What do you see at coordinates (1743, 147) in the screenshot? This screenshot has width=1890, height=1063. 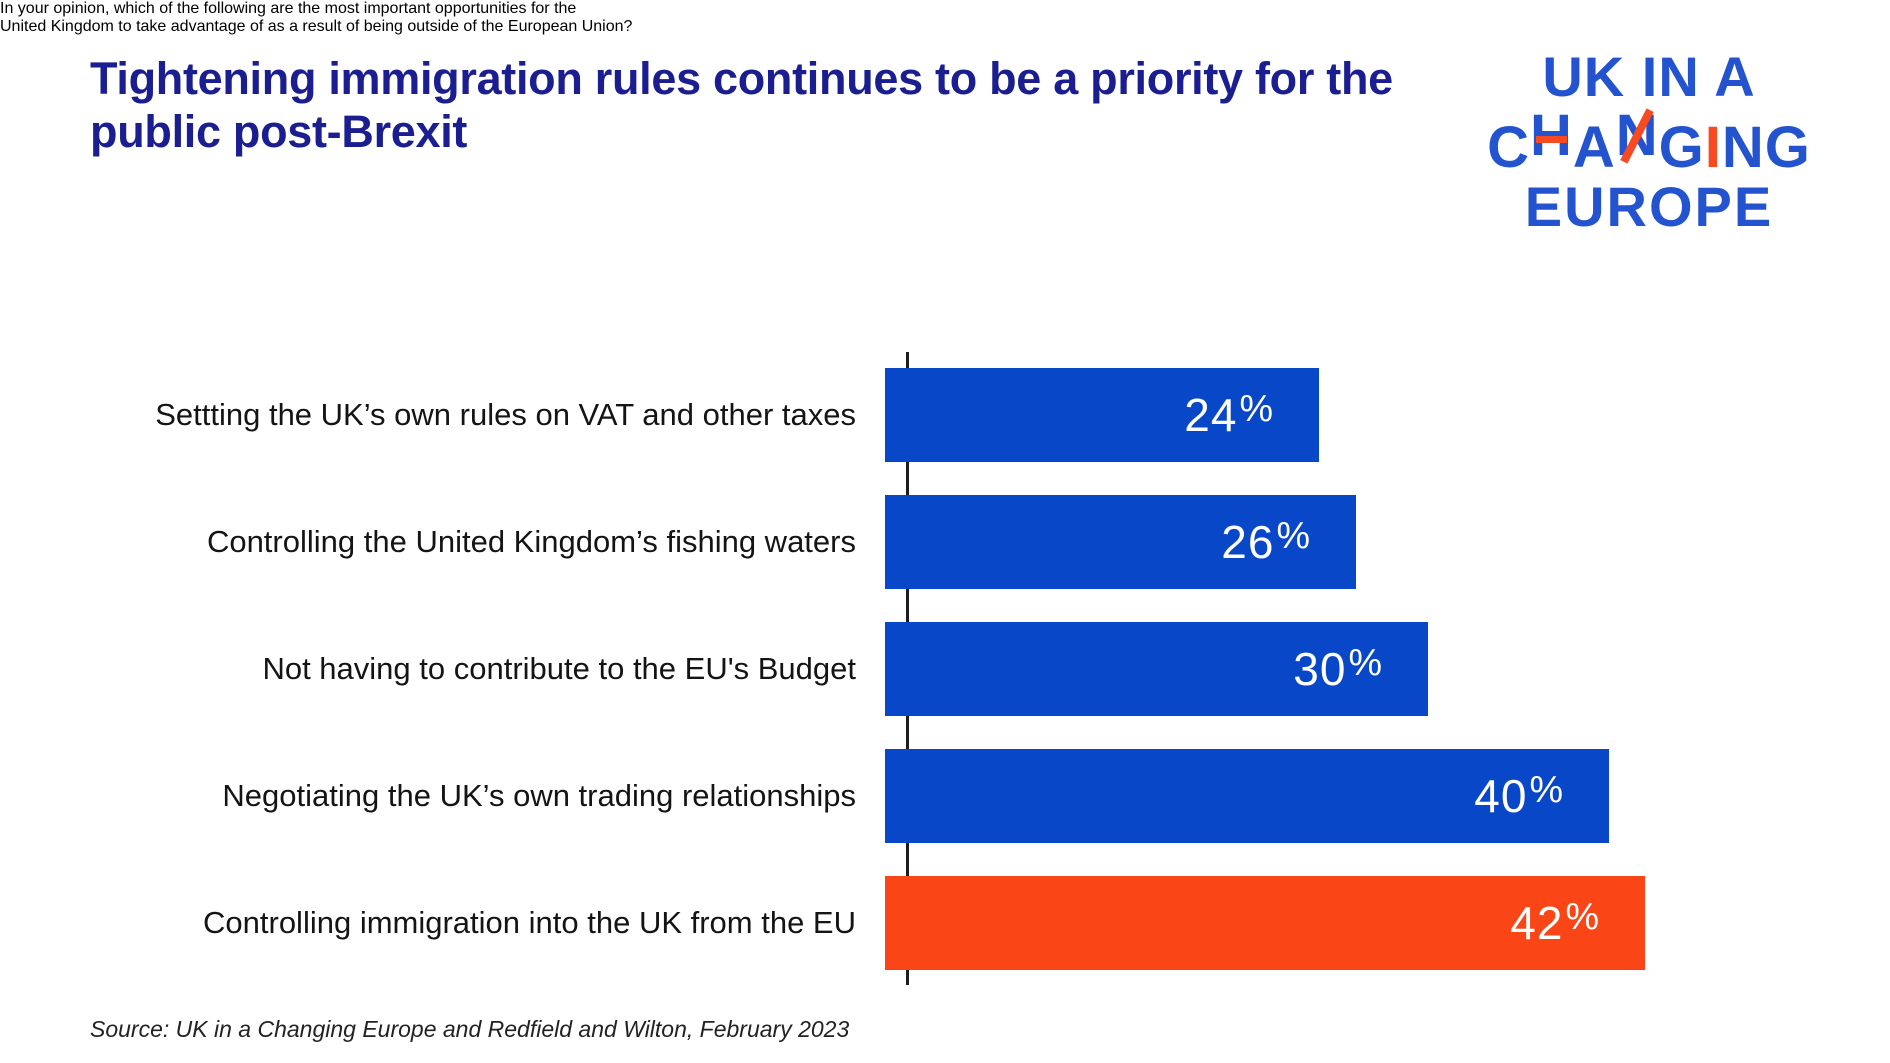 I see `logo-letter-n: N` at bounding box center [1743, 147].